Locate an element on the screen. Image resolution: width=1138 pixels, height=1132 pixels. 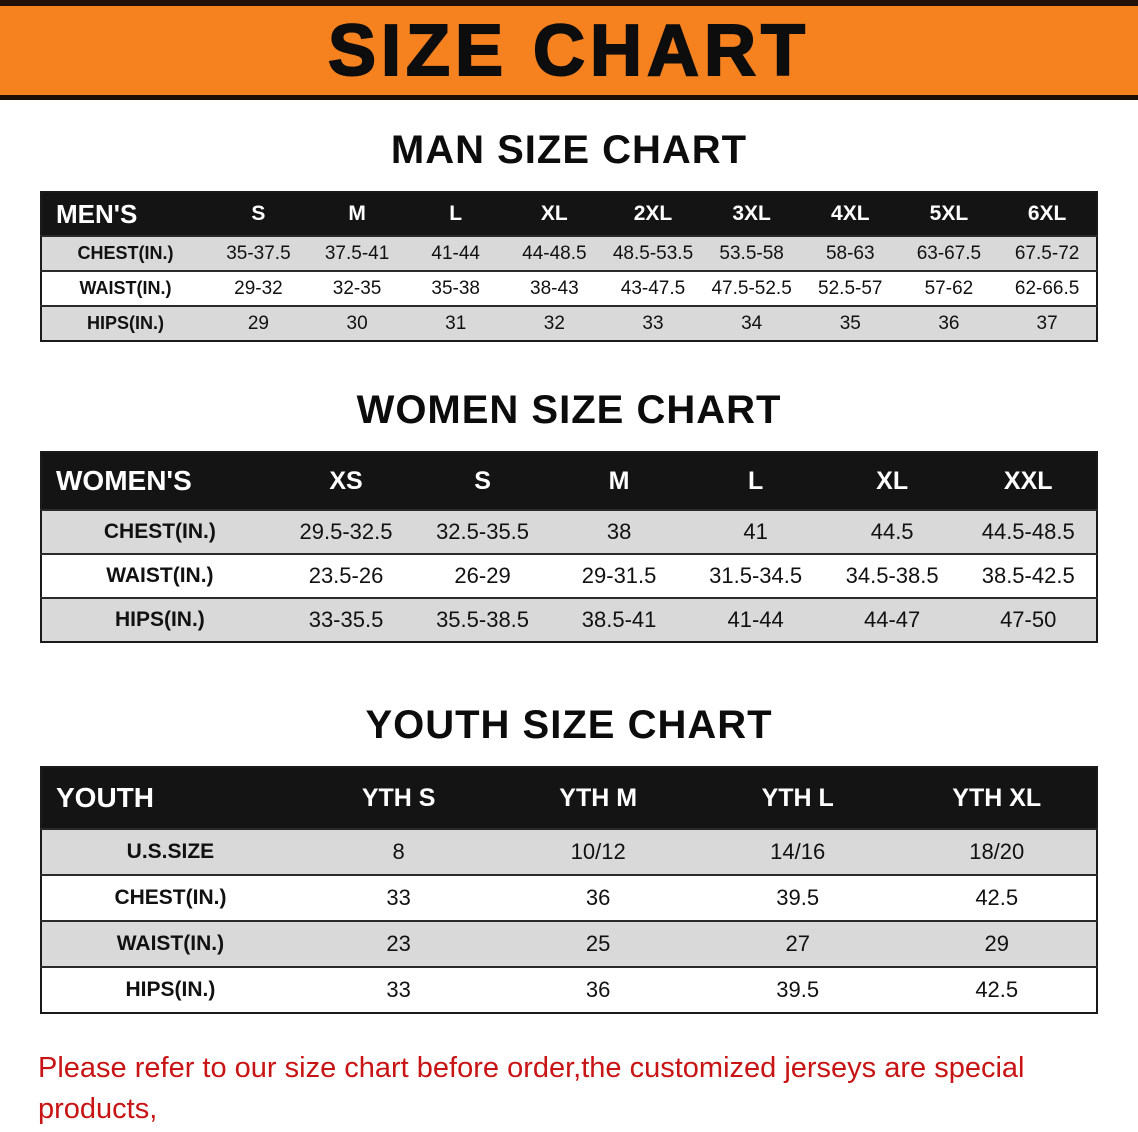
value-cell: 38-43 is located at coordinates (554, 288).